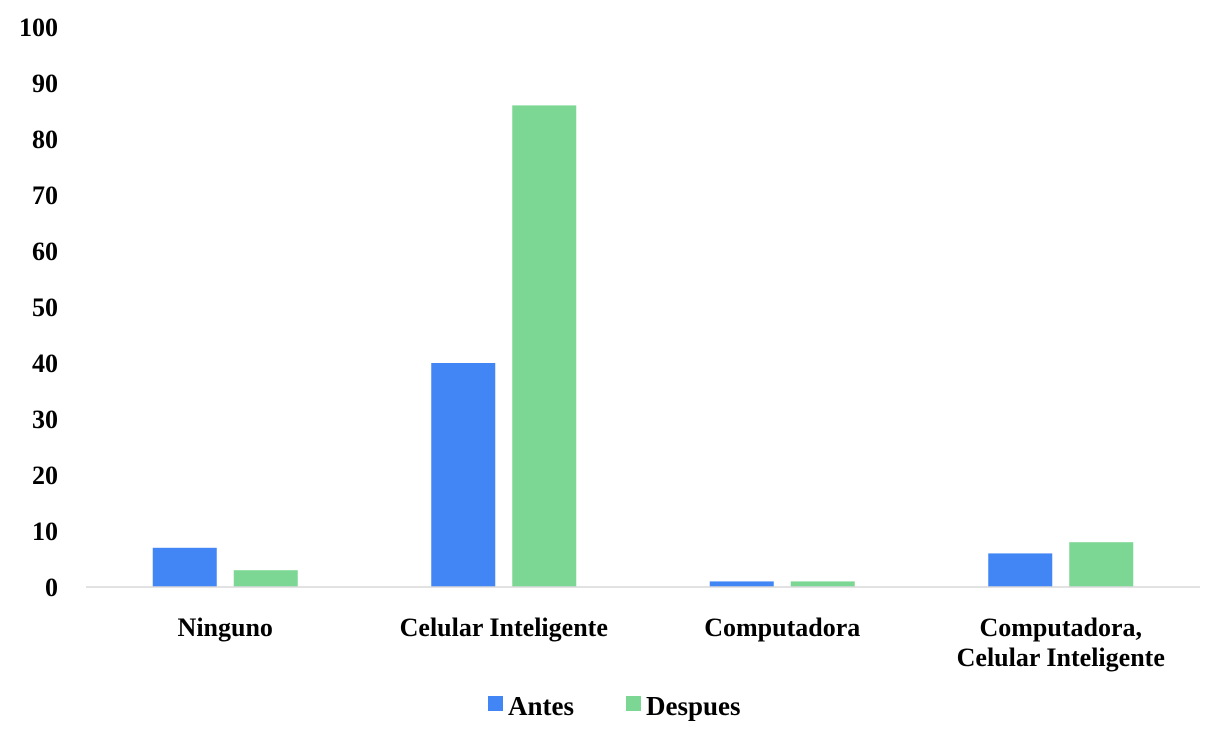 The width and height of the screenshot is (1213, 734). I want to click on legend-label-despues: Despues, so click(693, 706).